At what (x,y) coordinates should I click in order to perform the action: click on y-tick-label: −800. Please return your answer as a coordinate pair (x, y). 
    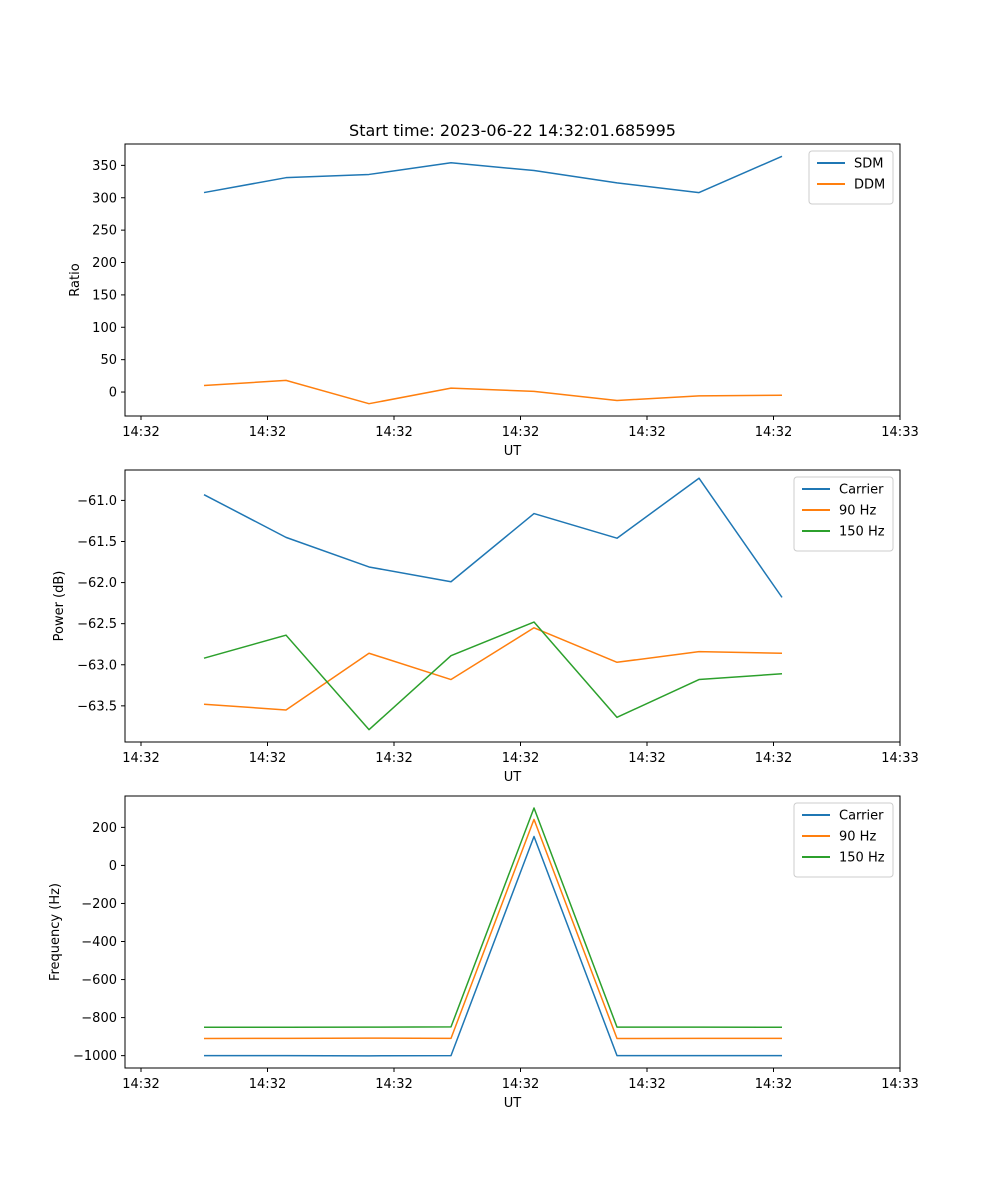
    Looking at the image, I should click on (99, 1018).